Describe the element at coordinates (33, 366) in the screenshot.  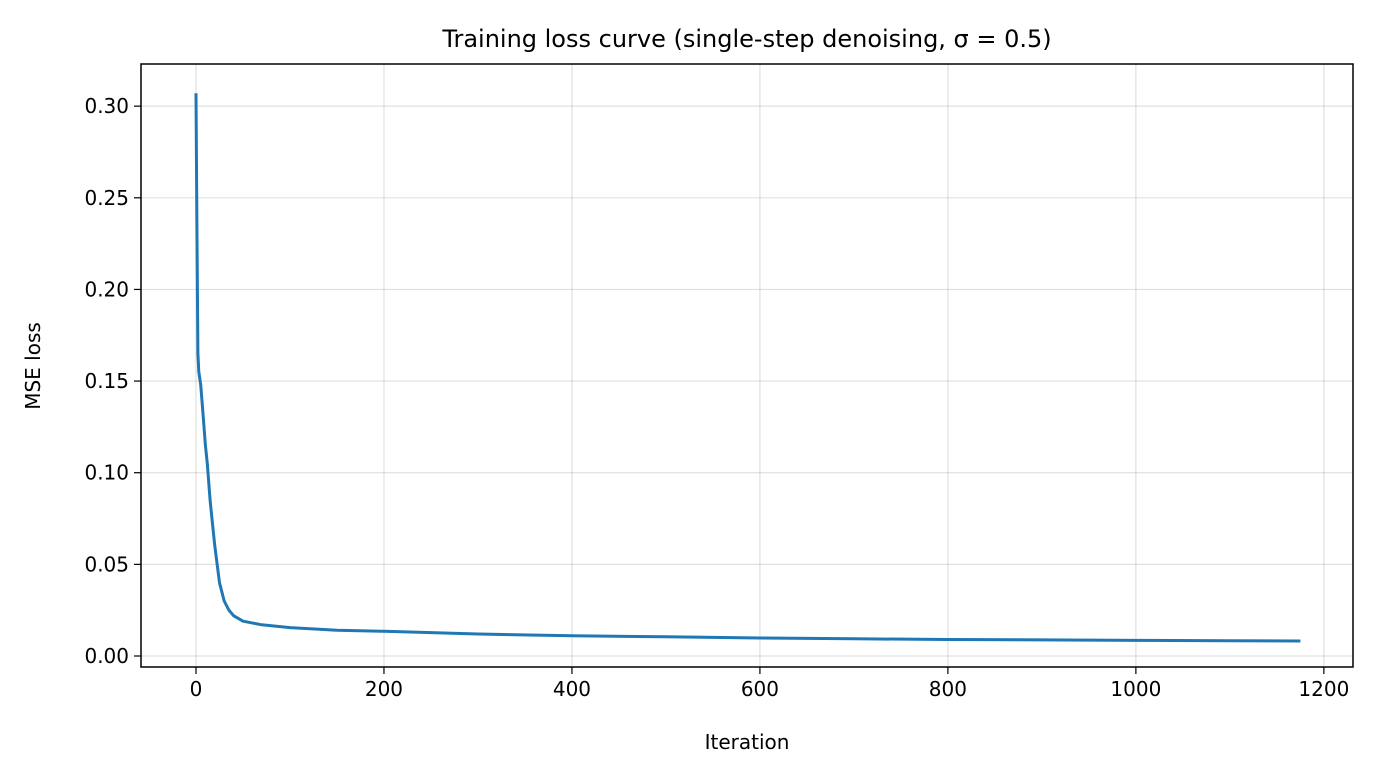
I see `y-axis-label: MSE loss` at that location.